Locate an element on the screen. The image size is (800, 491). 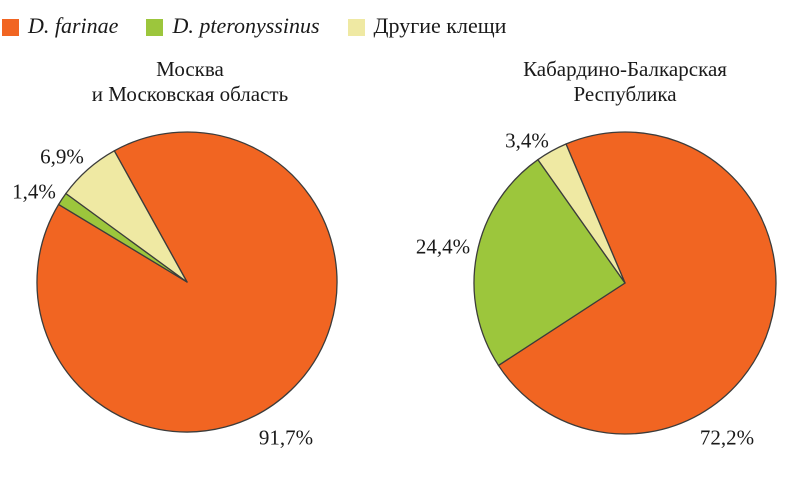
slice-percent-label: 6,9% is located at coordinates (62, 156).